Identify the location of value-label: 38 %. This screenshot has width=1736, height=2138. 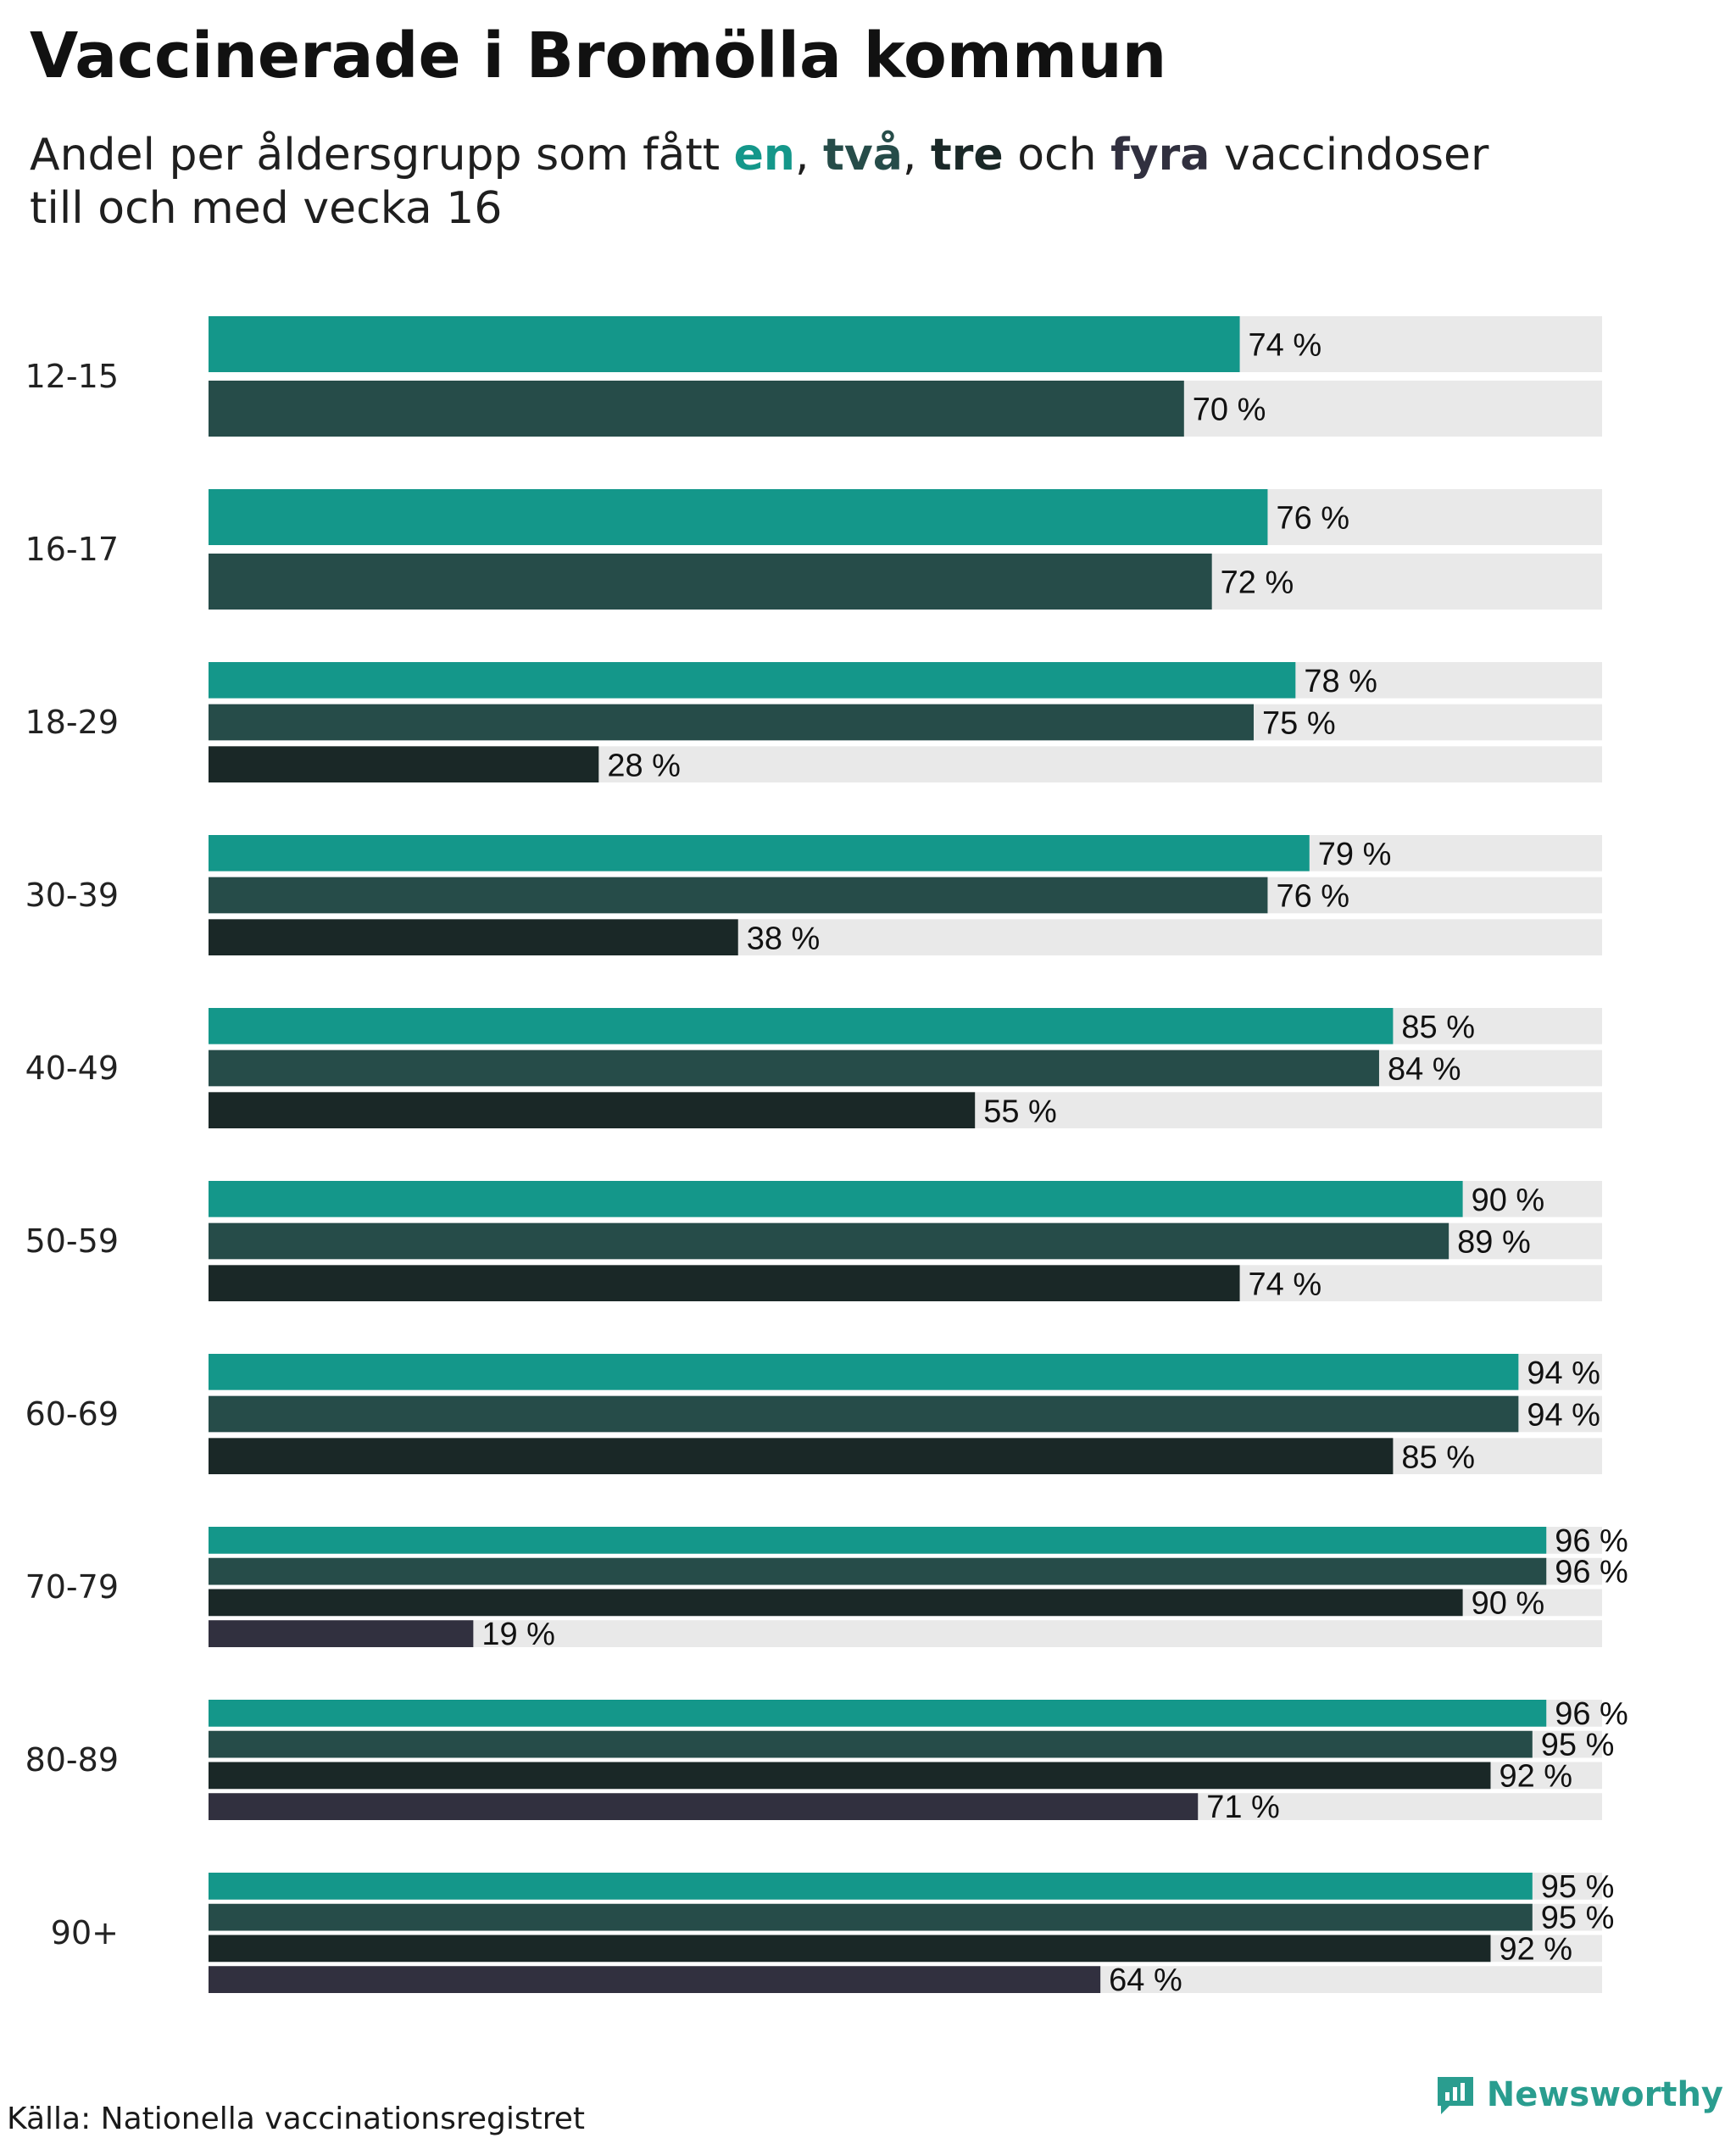
(784, 938).